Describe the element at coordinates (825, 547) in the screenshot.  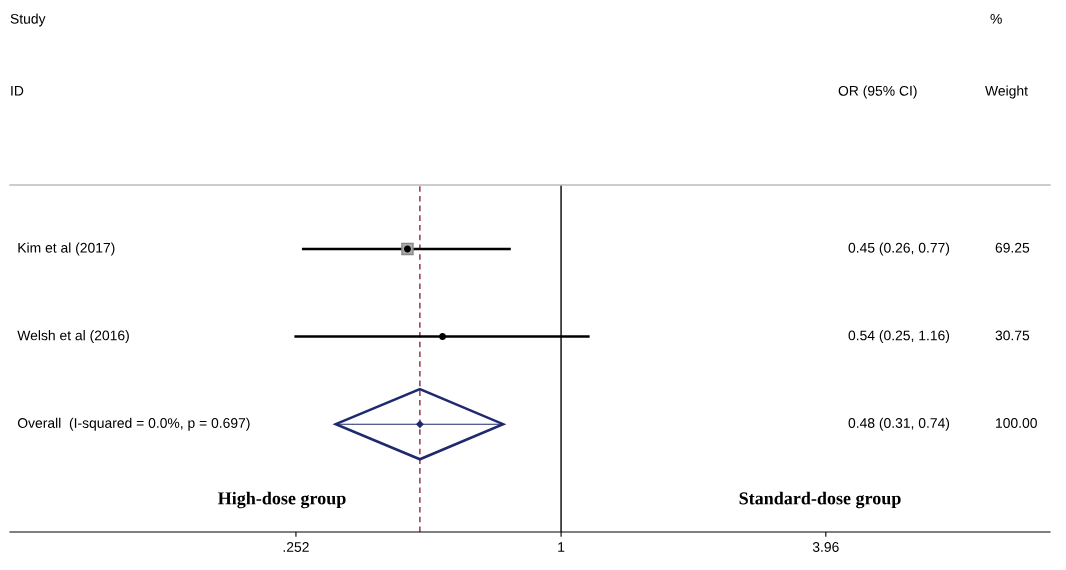
I see `x-tick-label: 3.96` at that location.